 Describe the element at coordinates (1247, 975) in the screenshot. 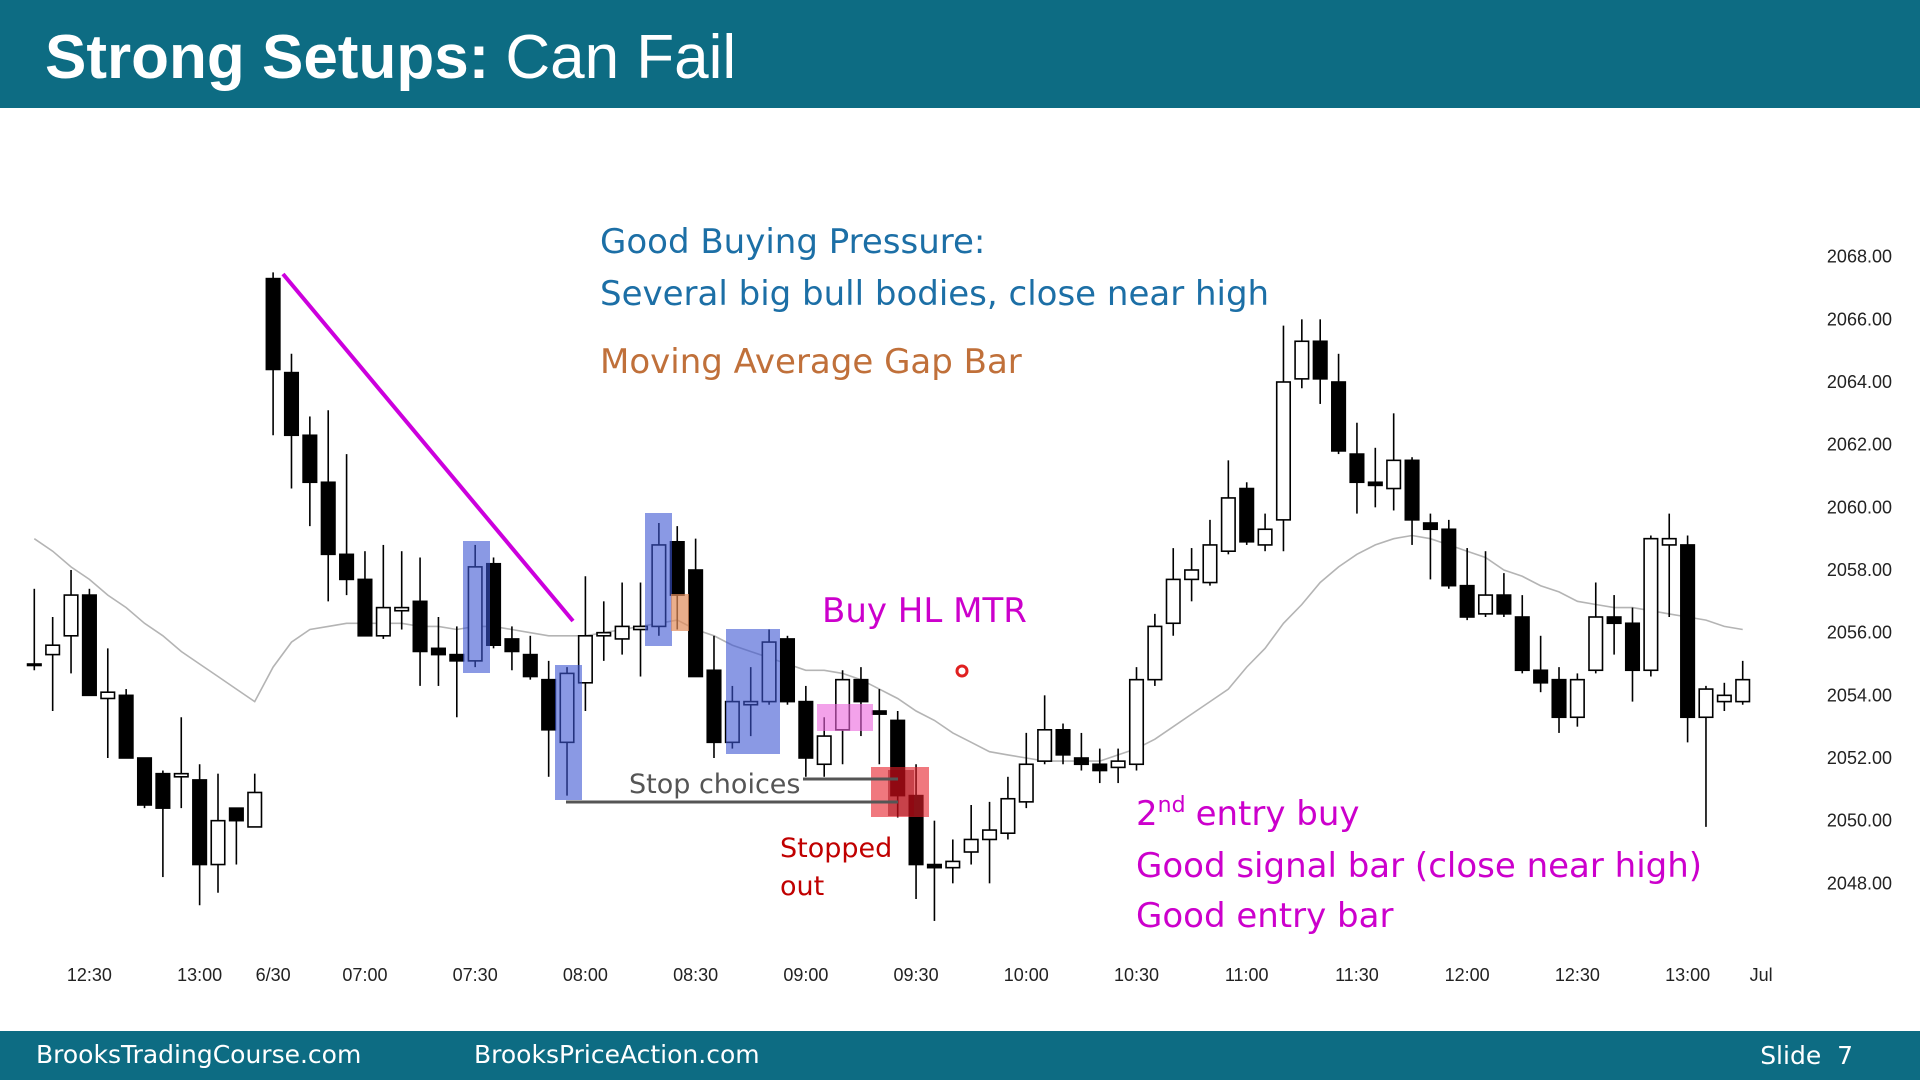

I see `x-tick-label: 11:00` at that location.